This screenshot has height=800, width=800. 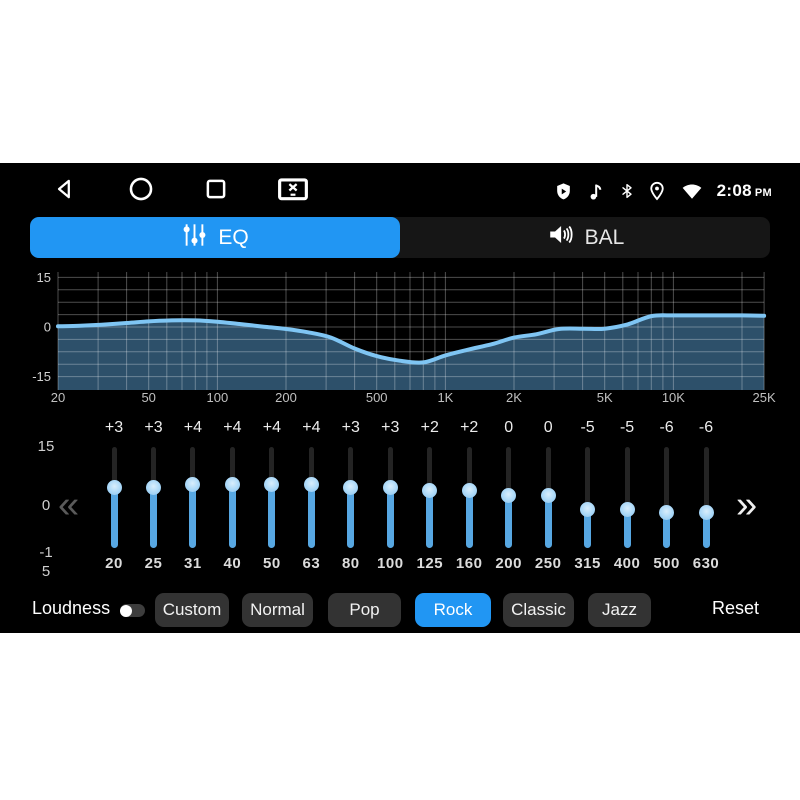 What do you see at coordinates (44, 277) in the screenshot?
I see `y-axis-tick: 15` at bounding box center [44, 277].